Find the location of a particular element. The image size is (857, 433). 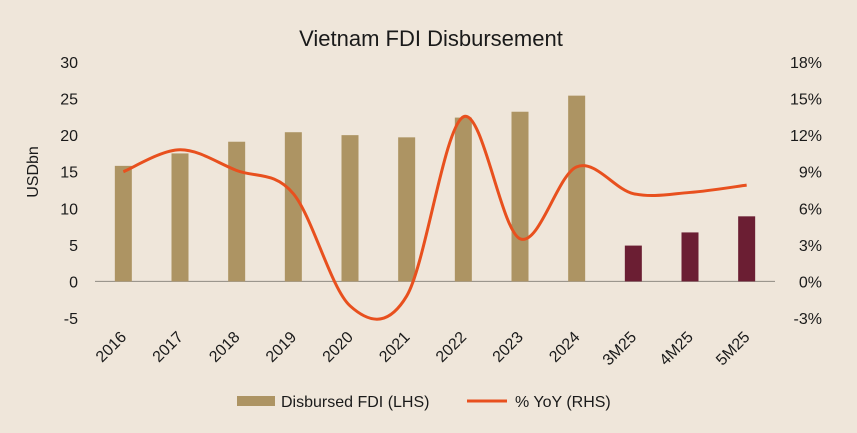

y-left-tick-label: 10 is located at coordinates (69, 209).